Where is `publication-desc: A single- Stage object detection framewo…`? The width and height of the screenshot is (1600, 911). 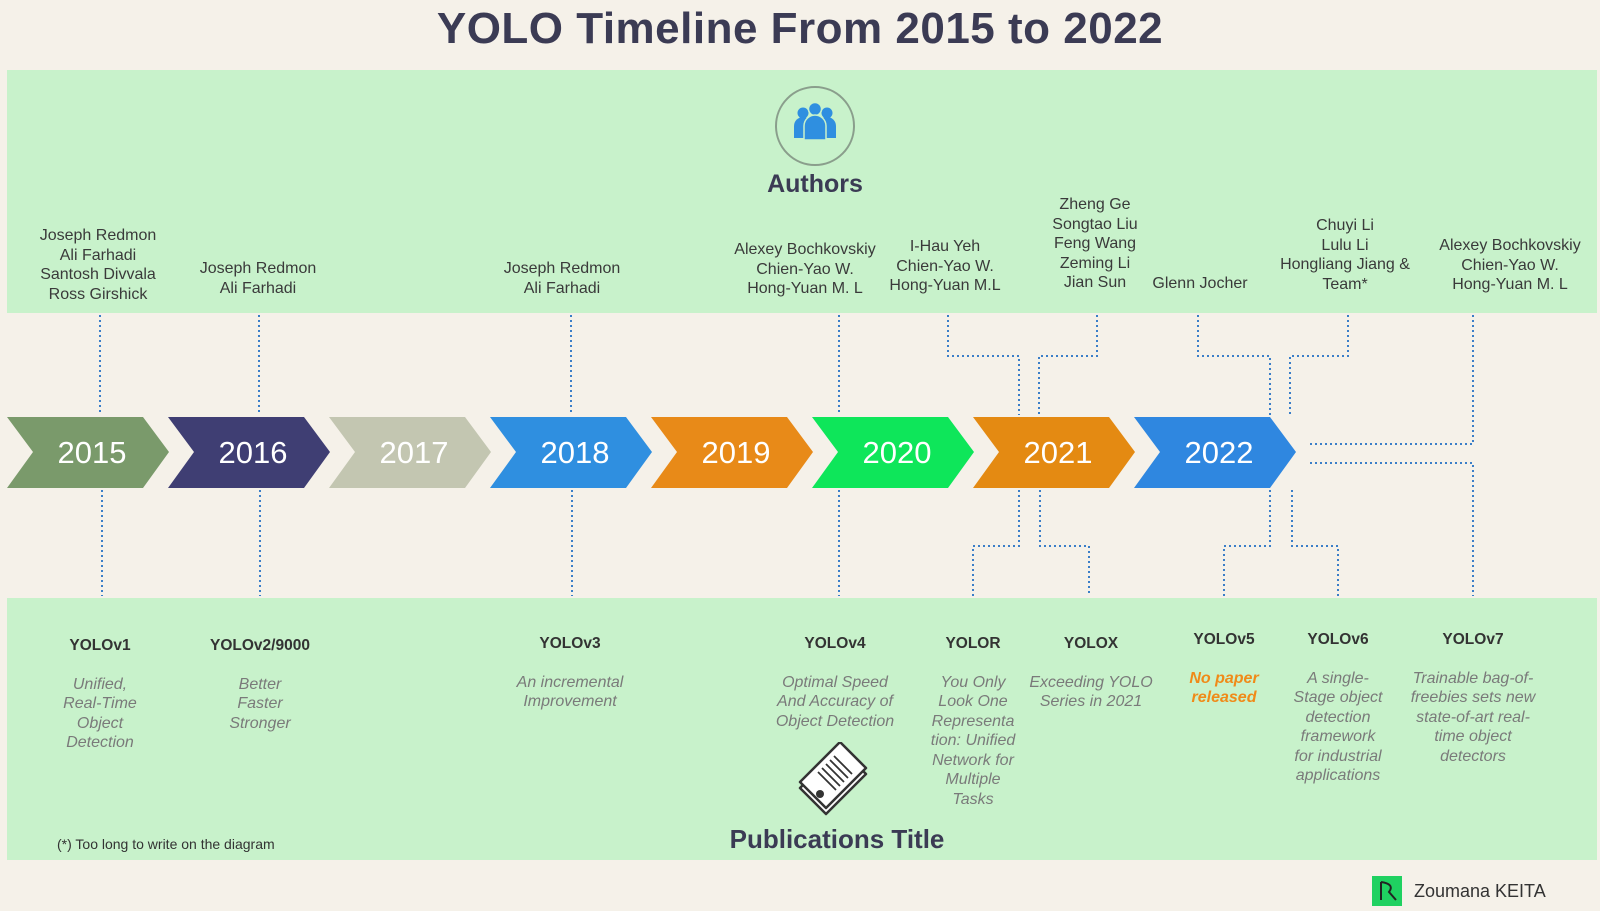 publication-desc: A single- Stage object detection framewo… is located at coordinates (1338, 727).